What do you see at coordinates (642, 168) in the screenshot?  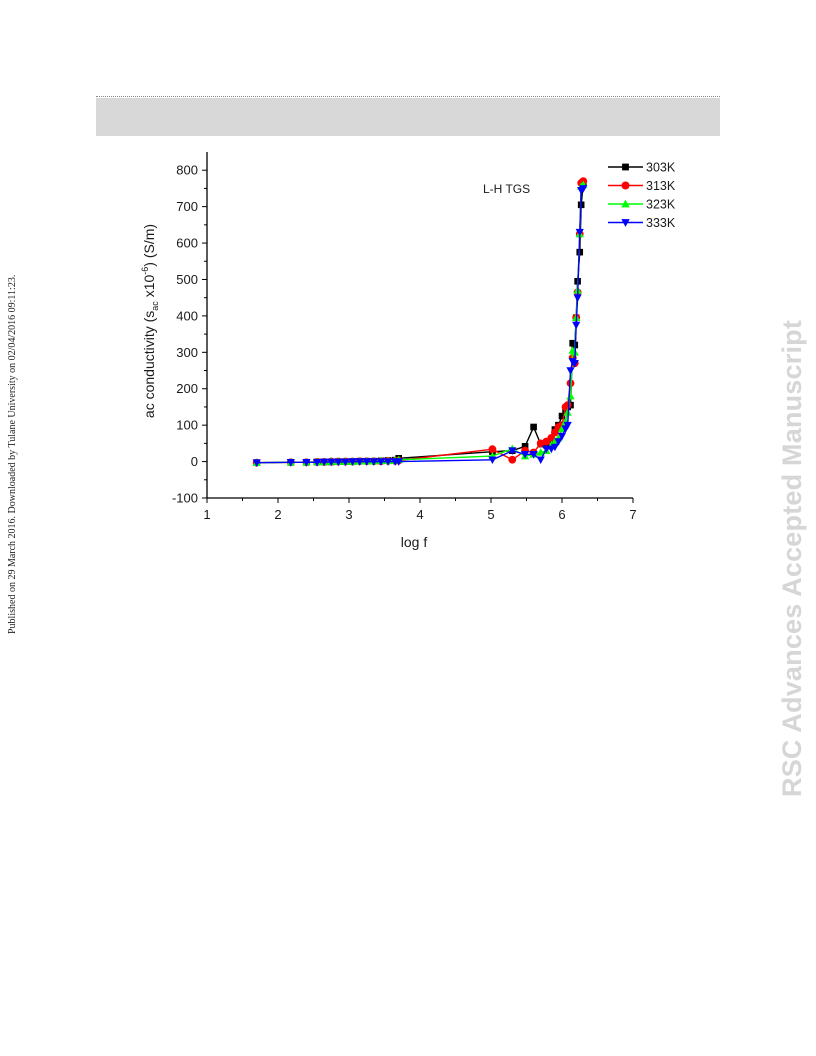 I see `legend-item-303K: 303K` at bounding box center [642, 168].